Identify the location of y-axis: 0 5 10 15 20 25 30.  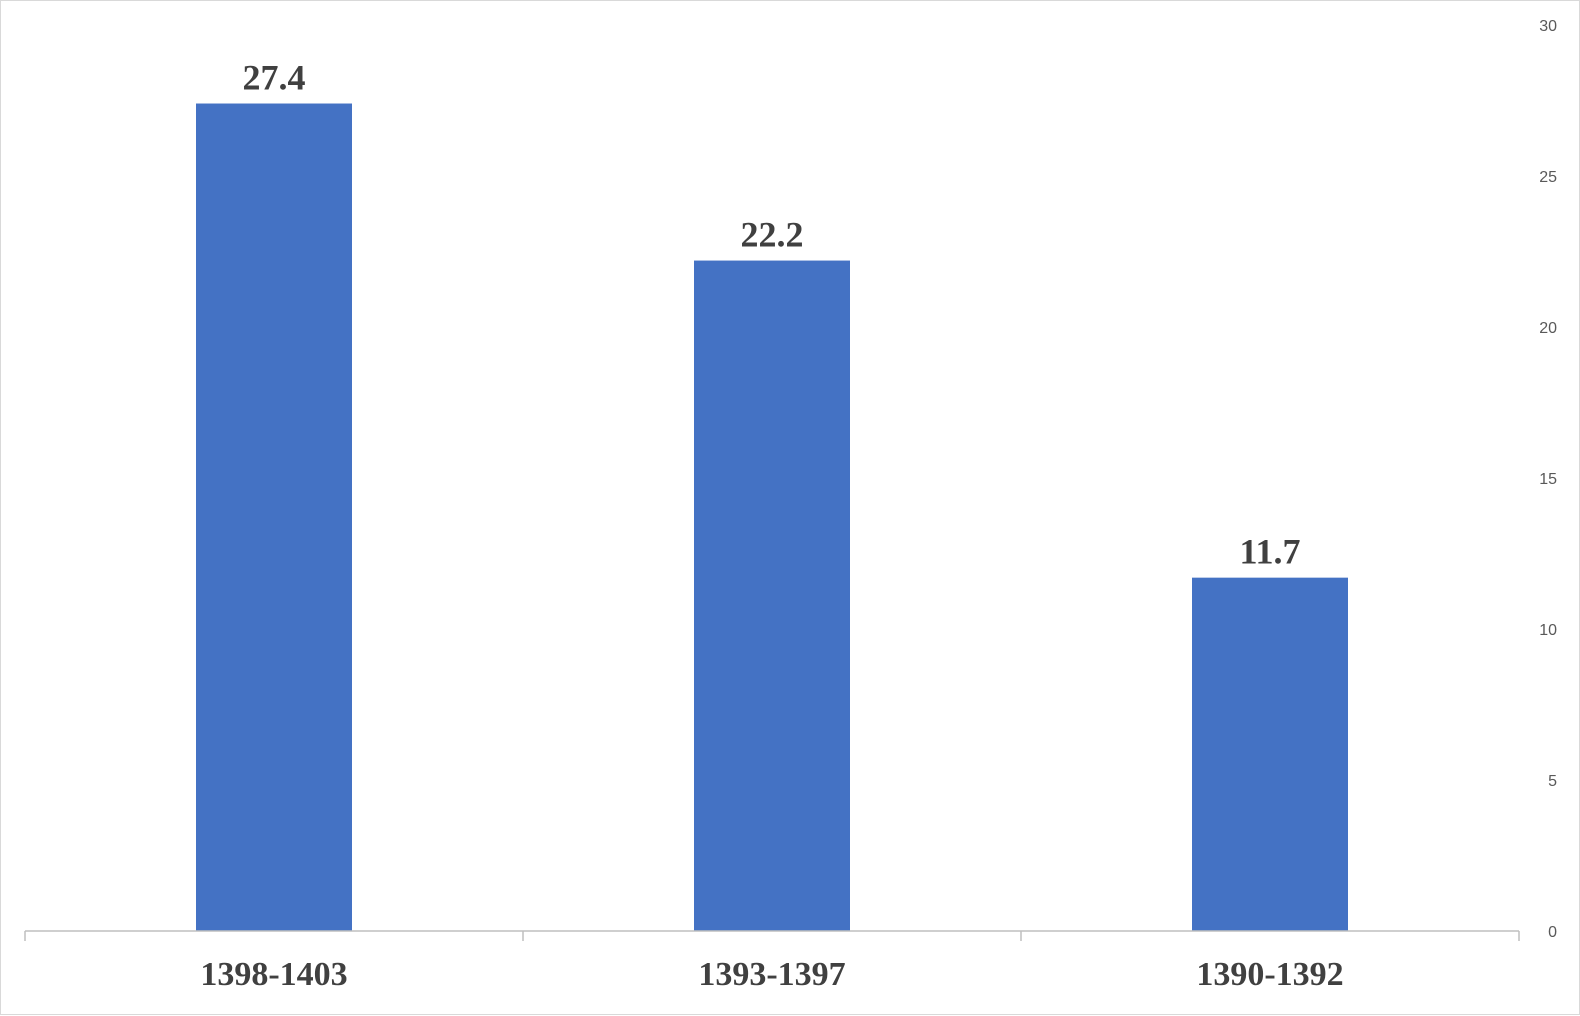
(1548, 479).